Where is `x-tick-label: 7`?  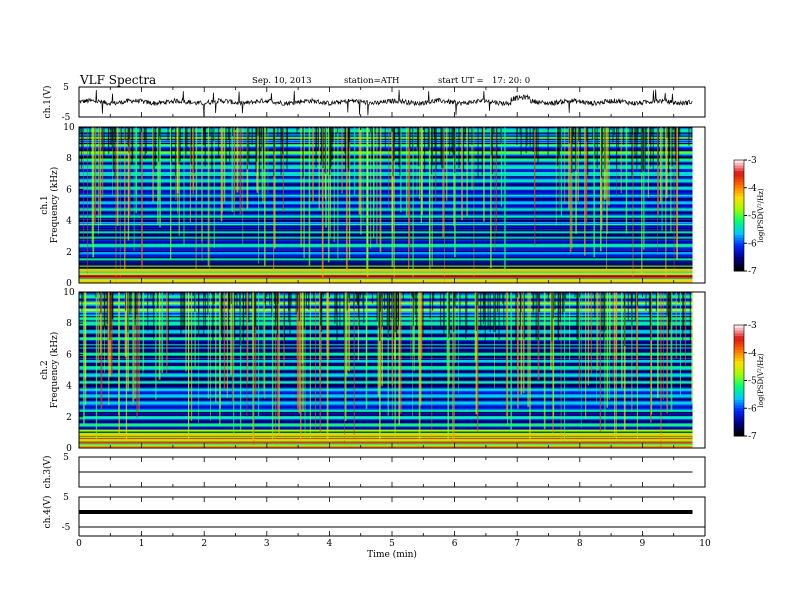 x-tick-label: 7 is located at coordinates (517, 544).